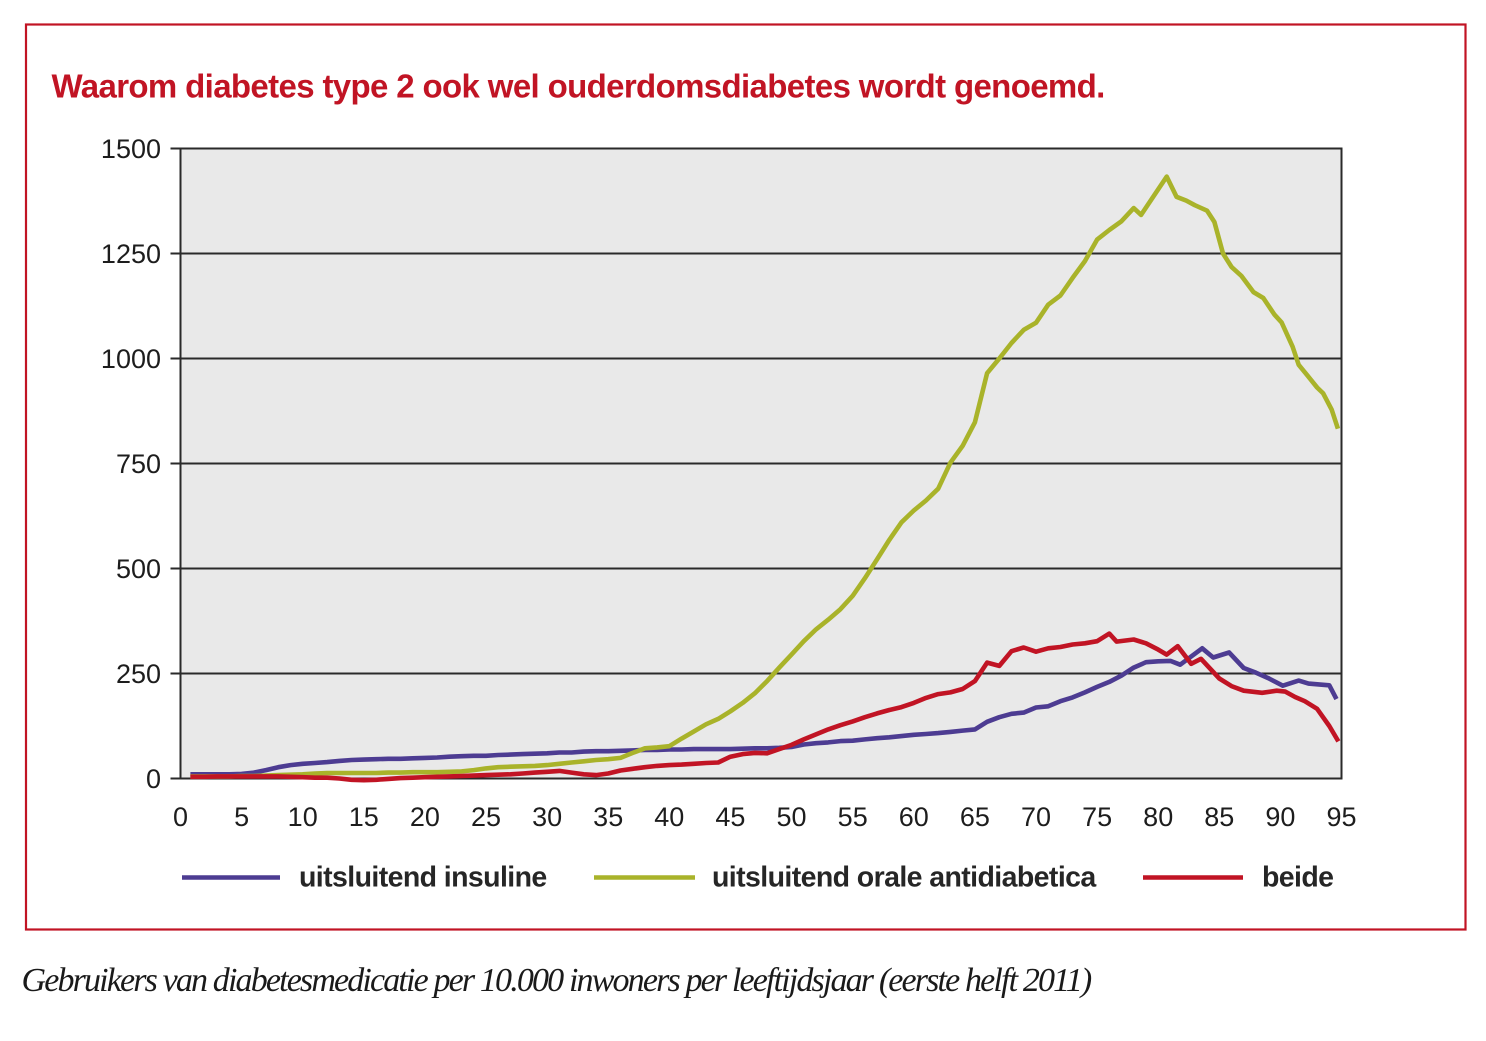 The image size is (1486, 1041). I want to click on svg-text: 25, so click(486, 817).